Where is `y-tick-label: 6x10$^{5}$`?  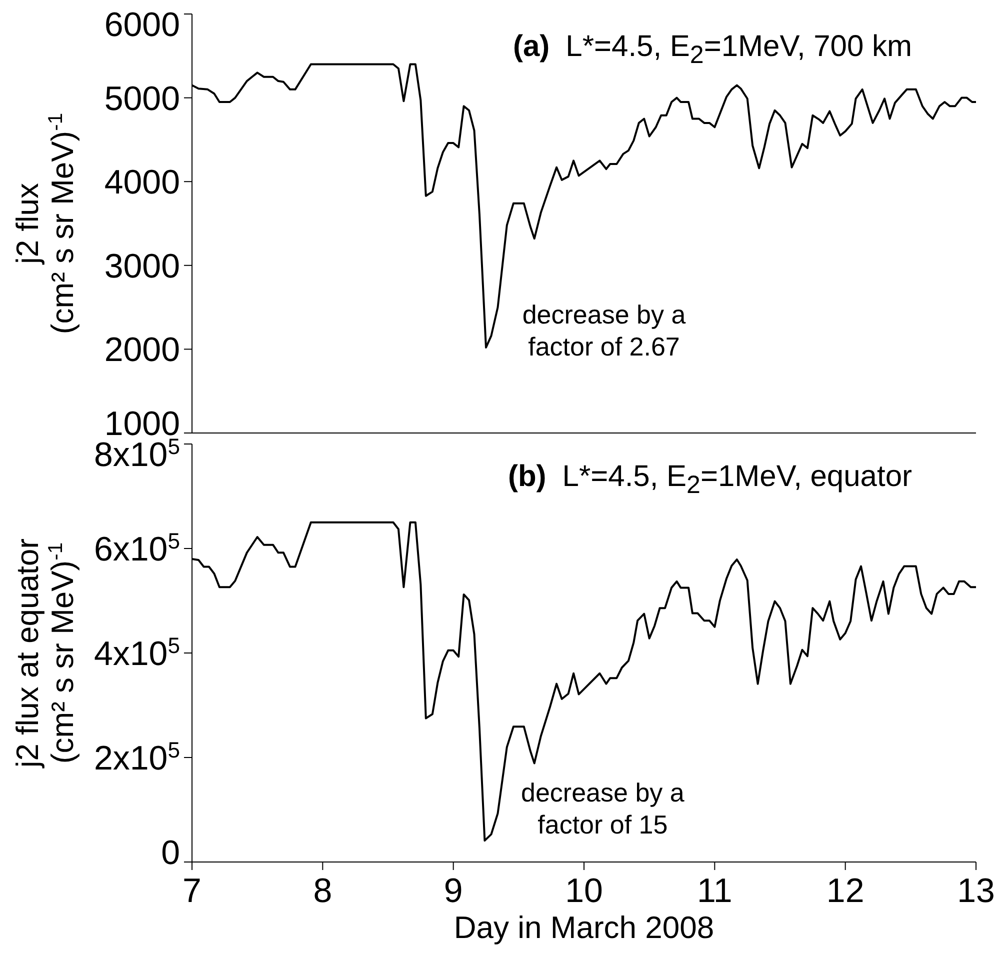
y-tick-label: 6x10$^{5}$ is located at coordinates (137, 548).